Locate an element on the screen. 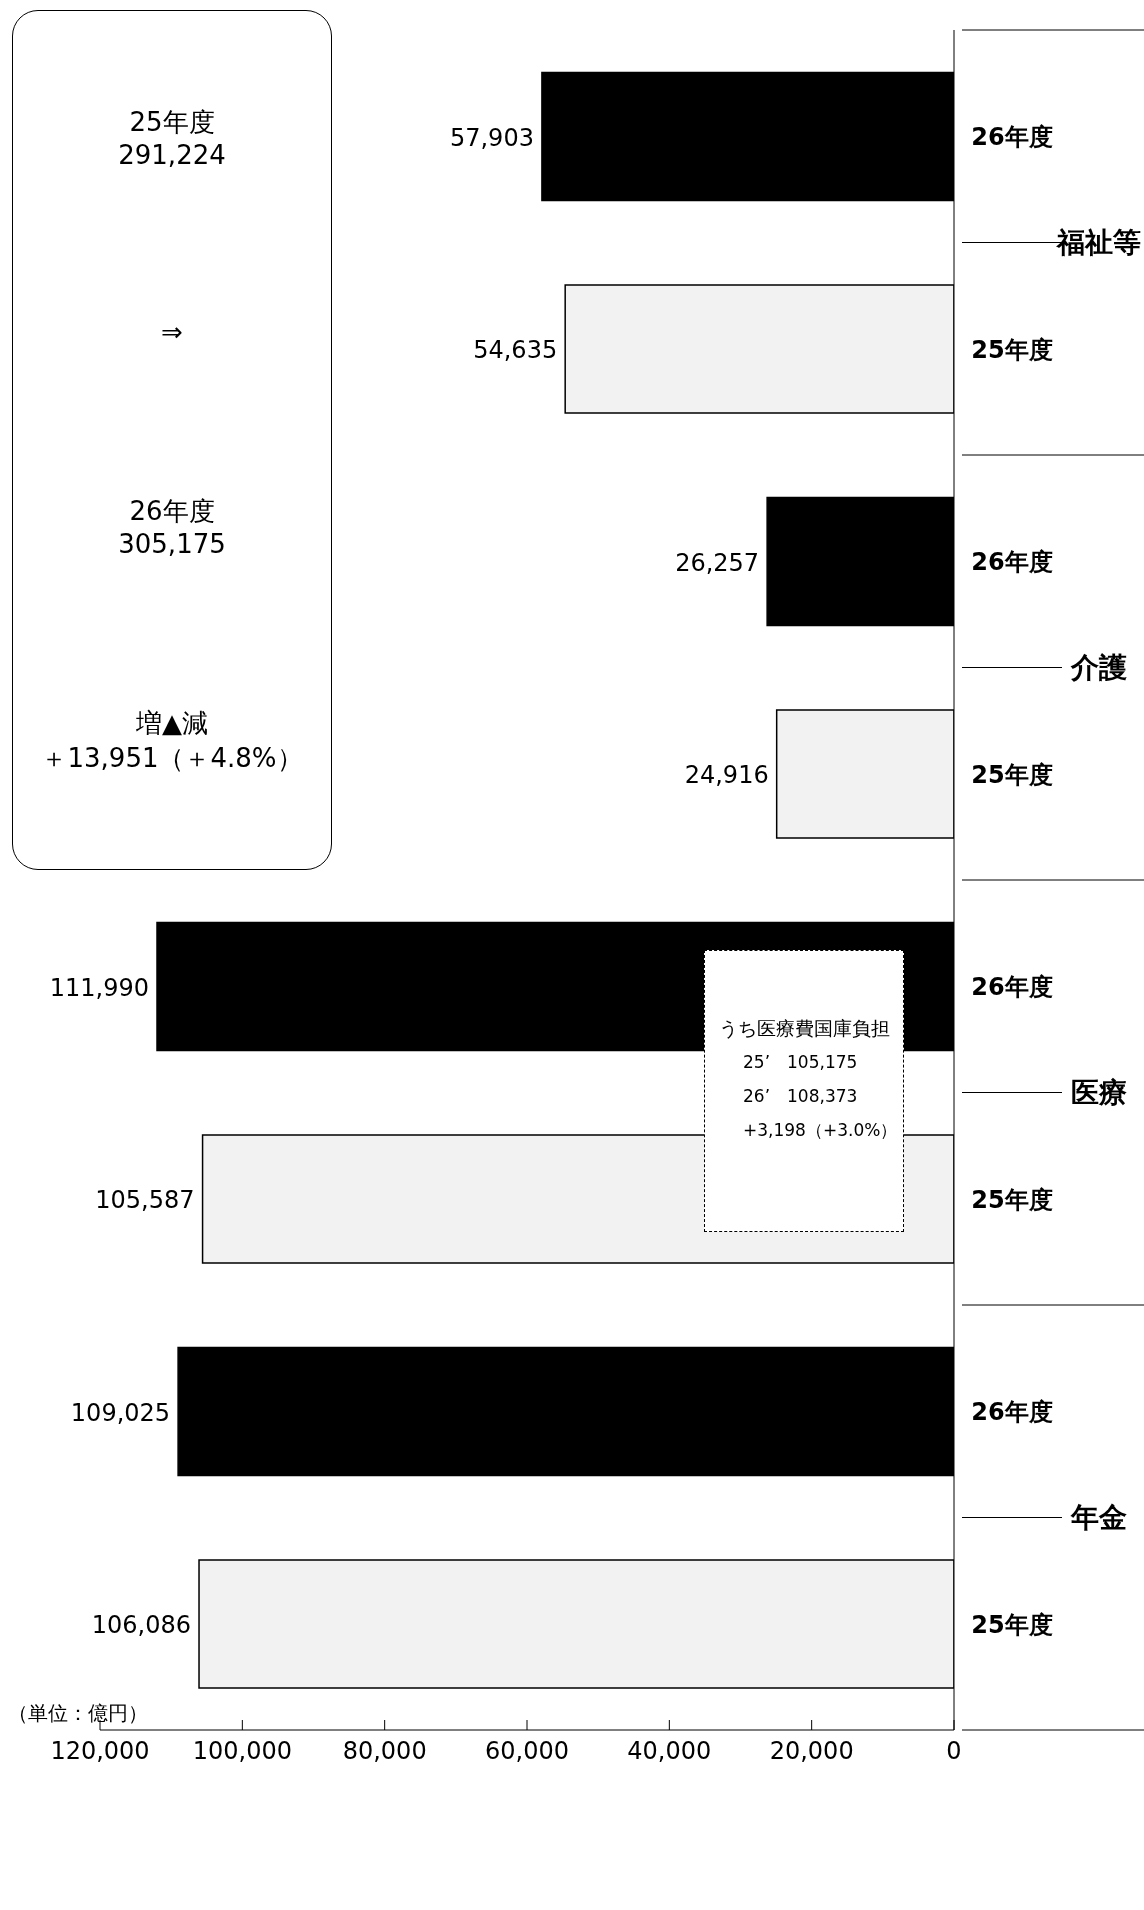  text: 医療 is located at coordinates (1099, 1092).